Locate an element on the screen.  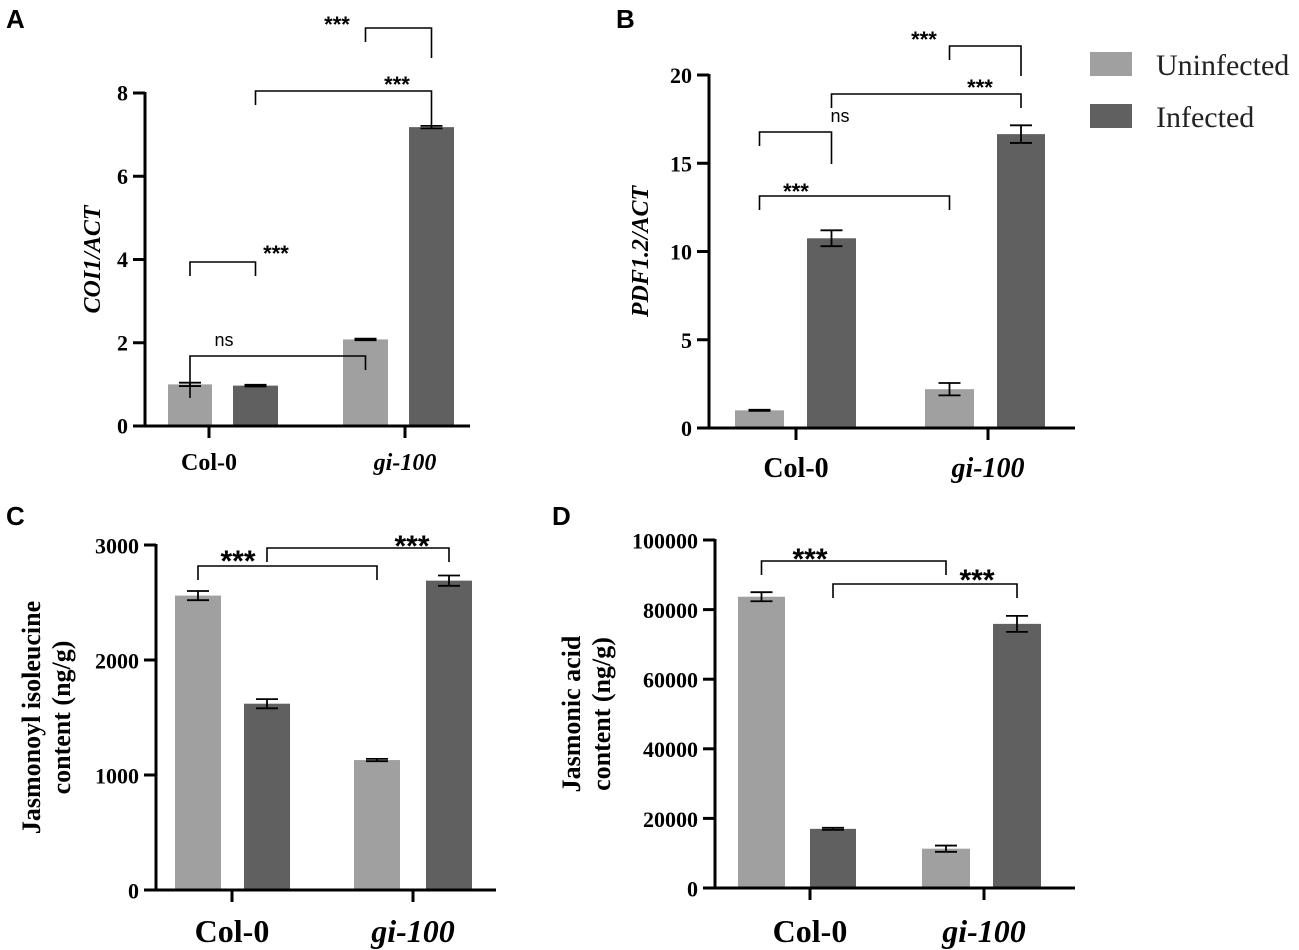
y-tick-label-c: 1000 is located at coordinates (117, 775).